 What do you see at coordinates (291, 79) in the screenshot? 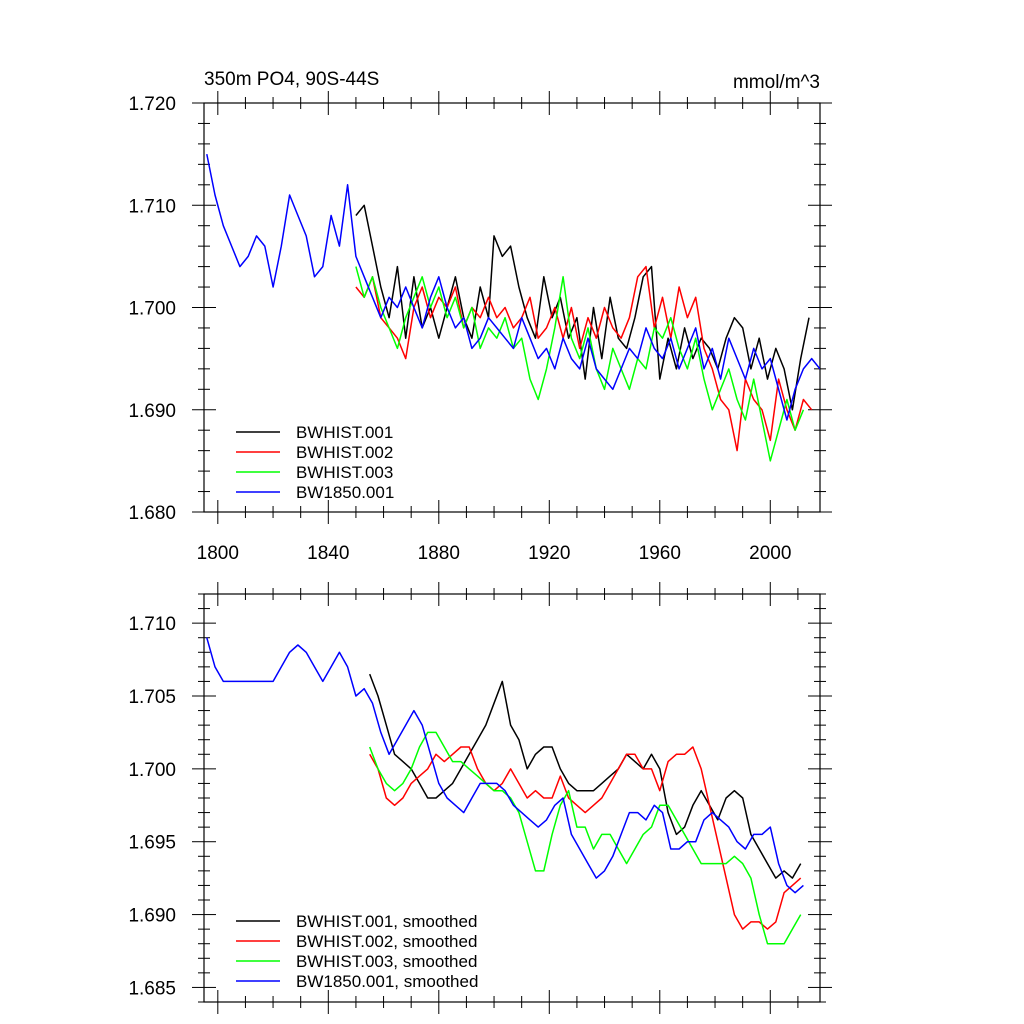
I see `chart-title: 350m PO4, 90S-44S` at bounding box center [291, 79].